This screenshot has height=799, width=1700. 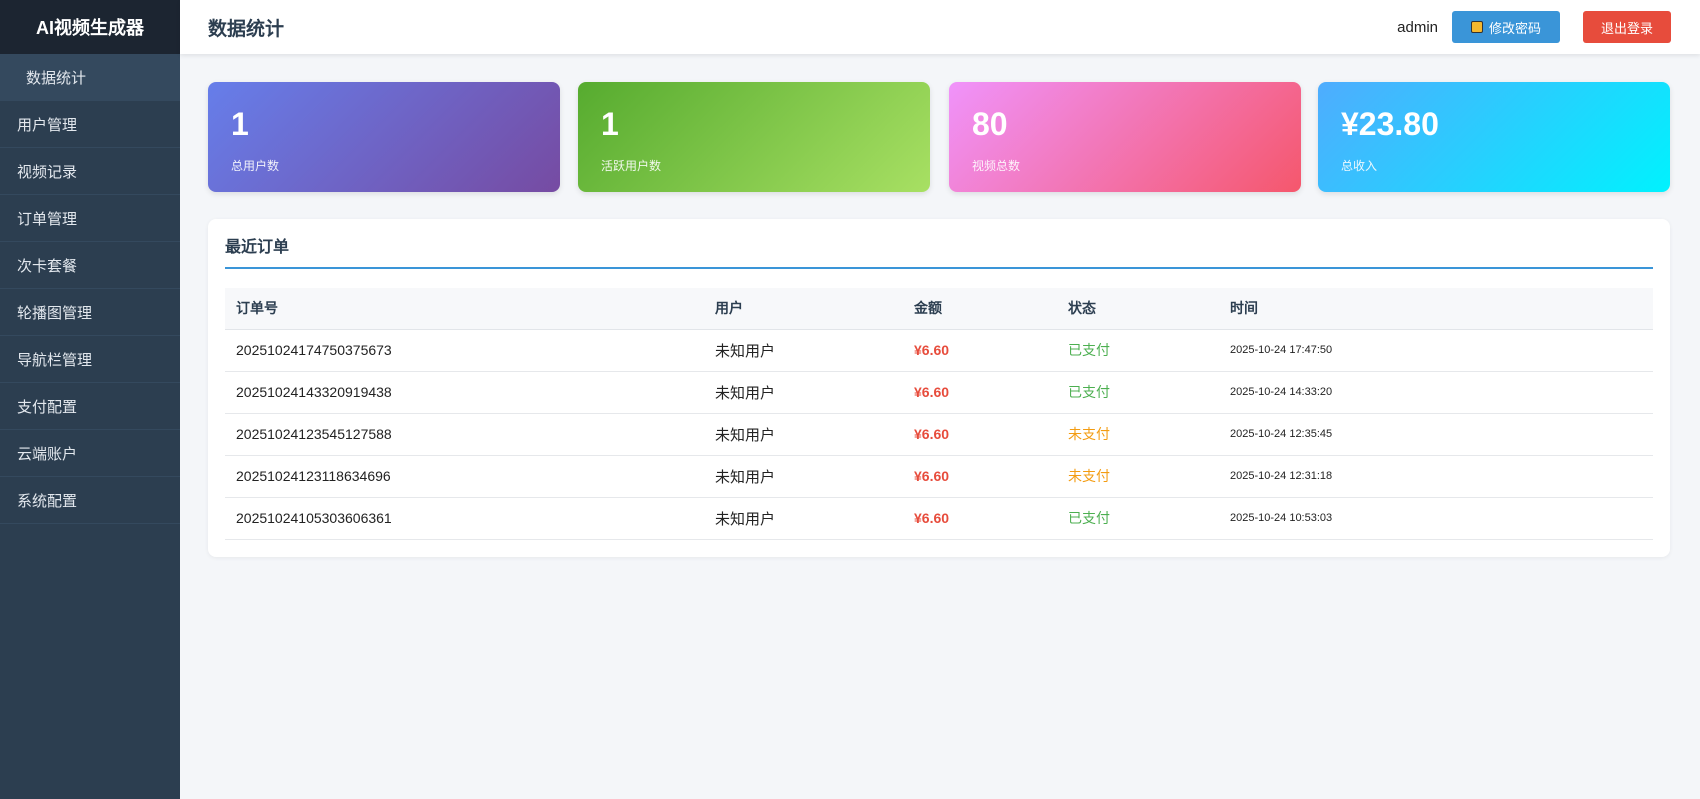 What do you see at coordinates (1436, 518) in the screenshot?
I see `order-time: 2025-10-24 10:53:03` at bounding box center [1436, 518].